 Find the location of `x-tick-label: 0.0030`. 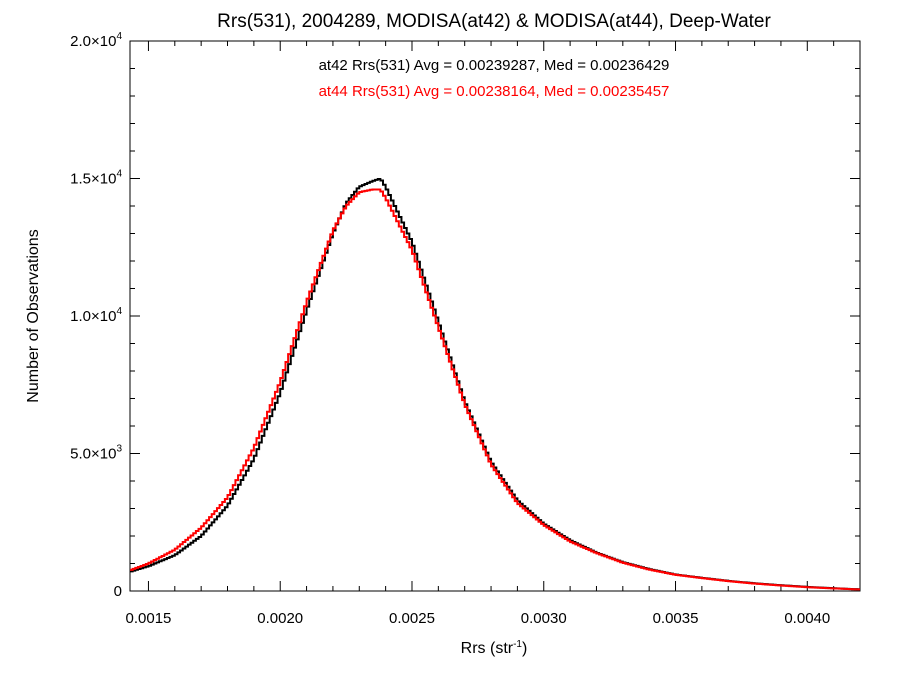

x-tick-label: 0.0030 is located at coordinates (544, 618).